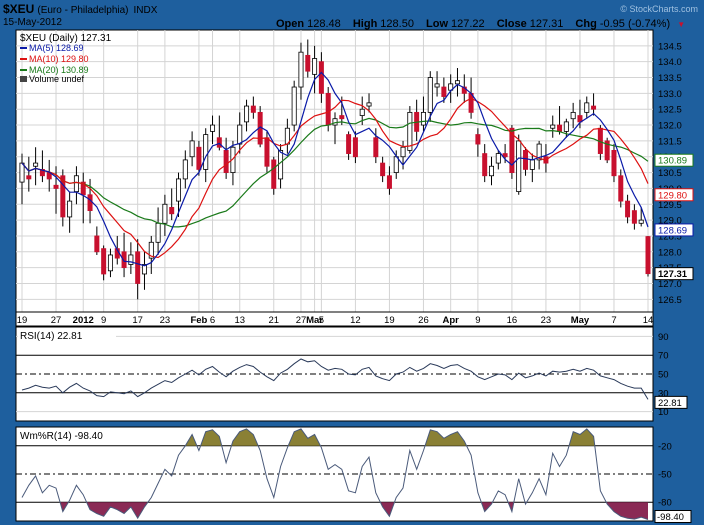 This screenshot has width=704, height=525. I want to click on price-label: 128.69, so click(674, 230).